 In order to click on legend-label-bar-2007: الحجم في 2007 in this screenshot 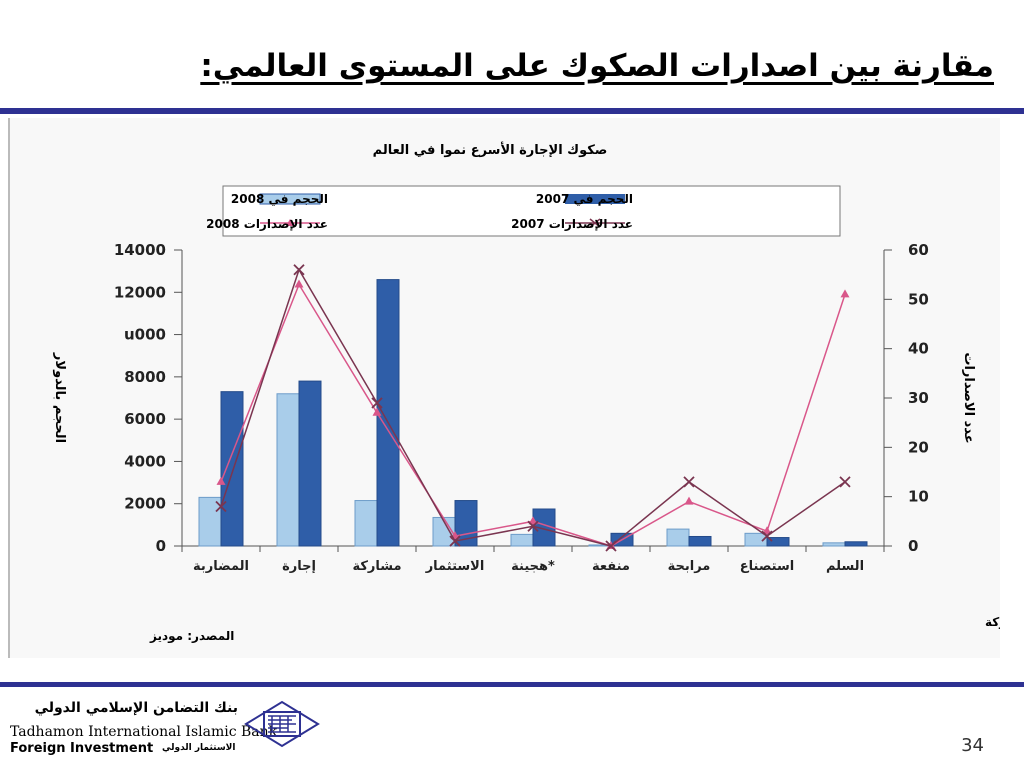, I will do `click(584, 199)`.